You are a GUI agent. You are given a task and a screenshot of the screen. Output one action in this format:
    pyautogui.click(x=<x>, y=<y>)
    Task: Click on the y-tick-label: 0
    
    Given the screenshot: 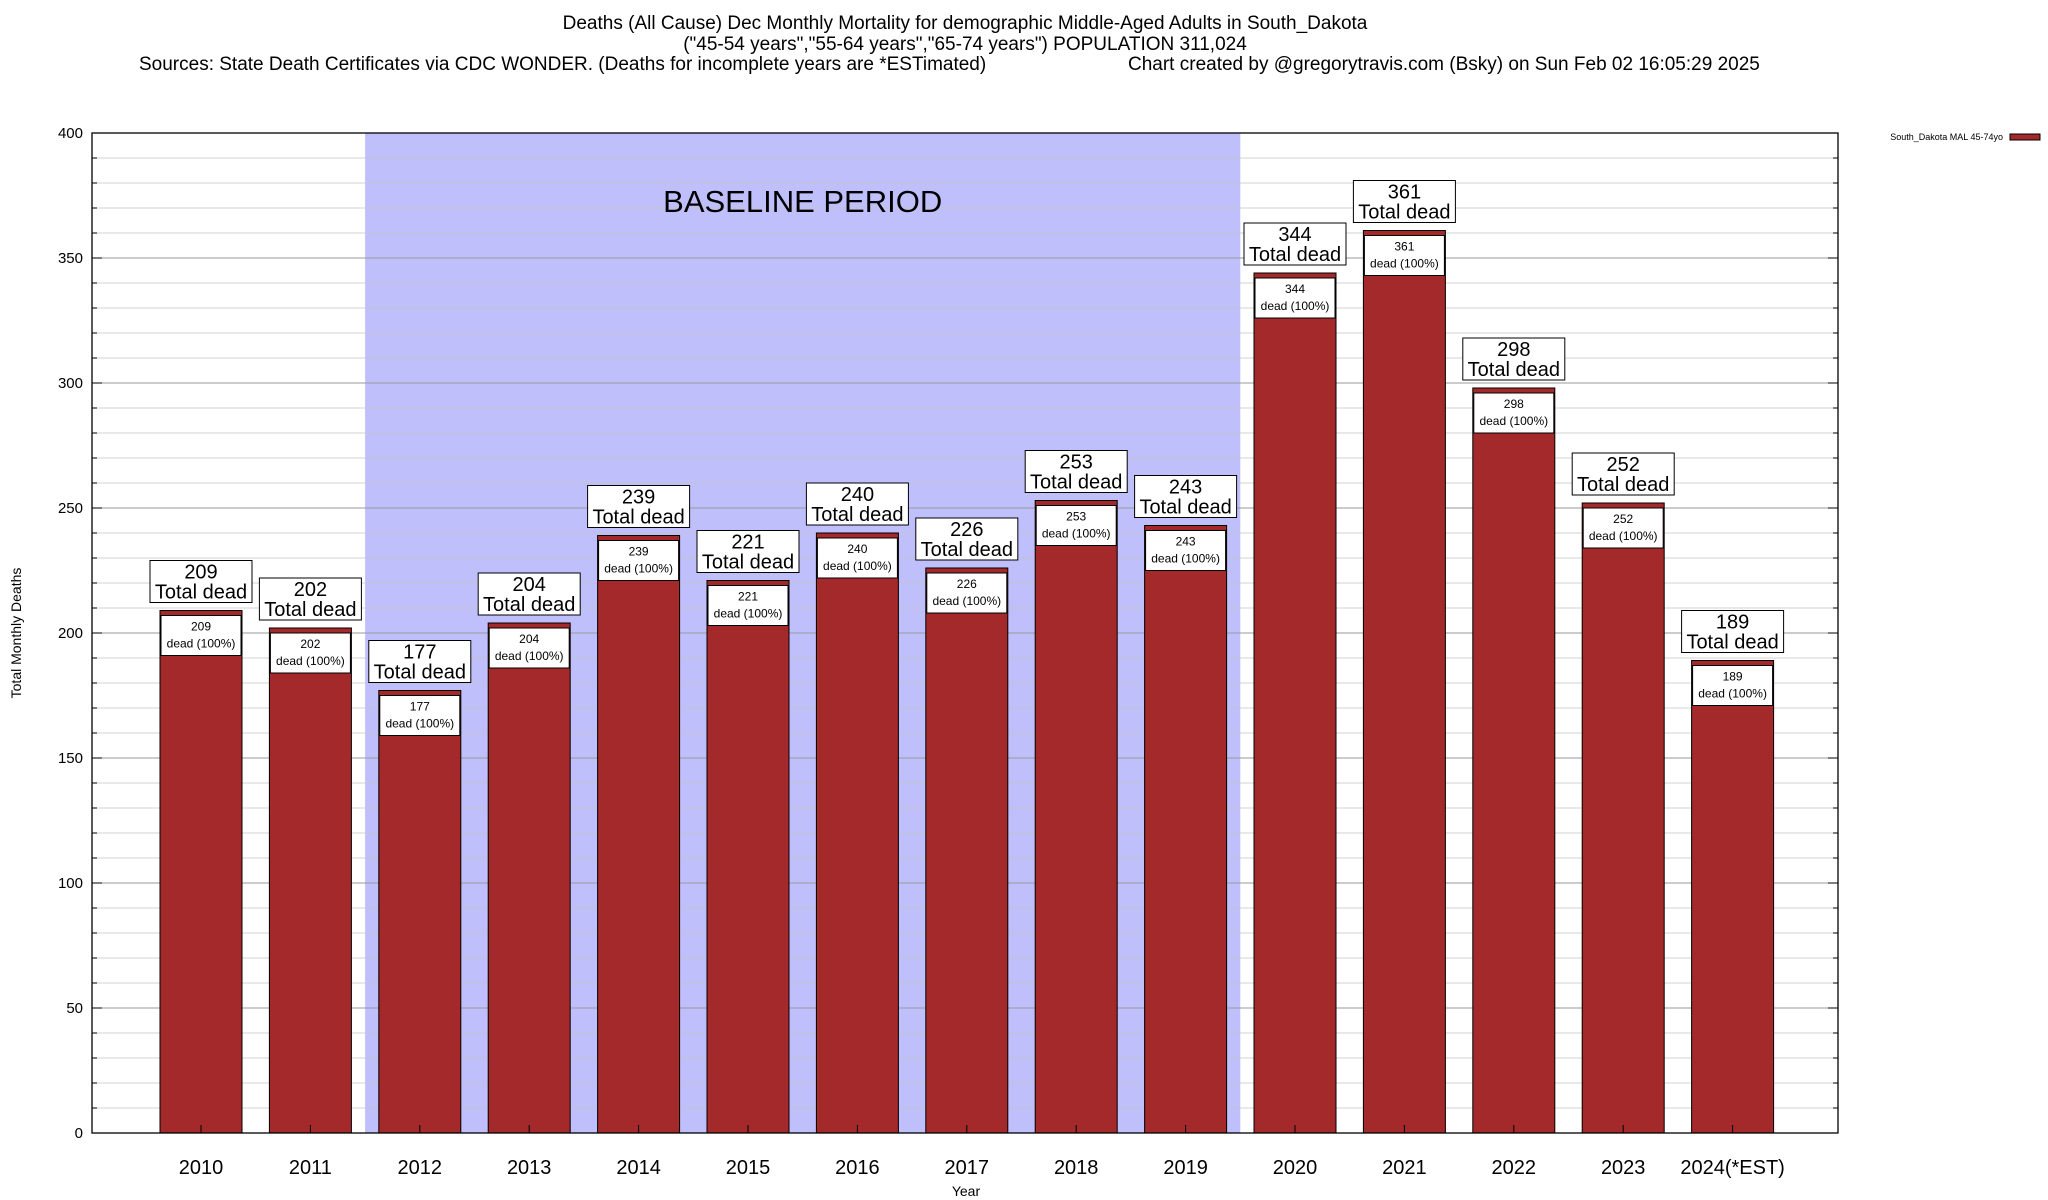 What is the action you would take?
    pyautogui.click(x=79, y=1133)
    